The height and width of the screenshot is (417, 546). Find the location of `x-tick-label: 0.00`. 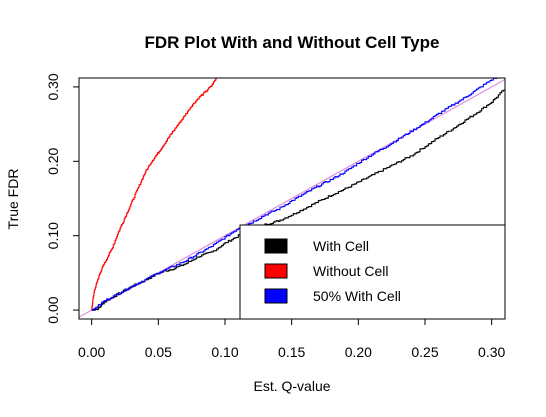

x-tick-label: 0.00 is located at coordinates (91, 352).